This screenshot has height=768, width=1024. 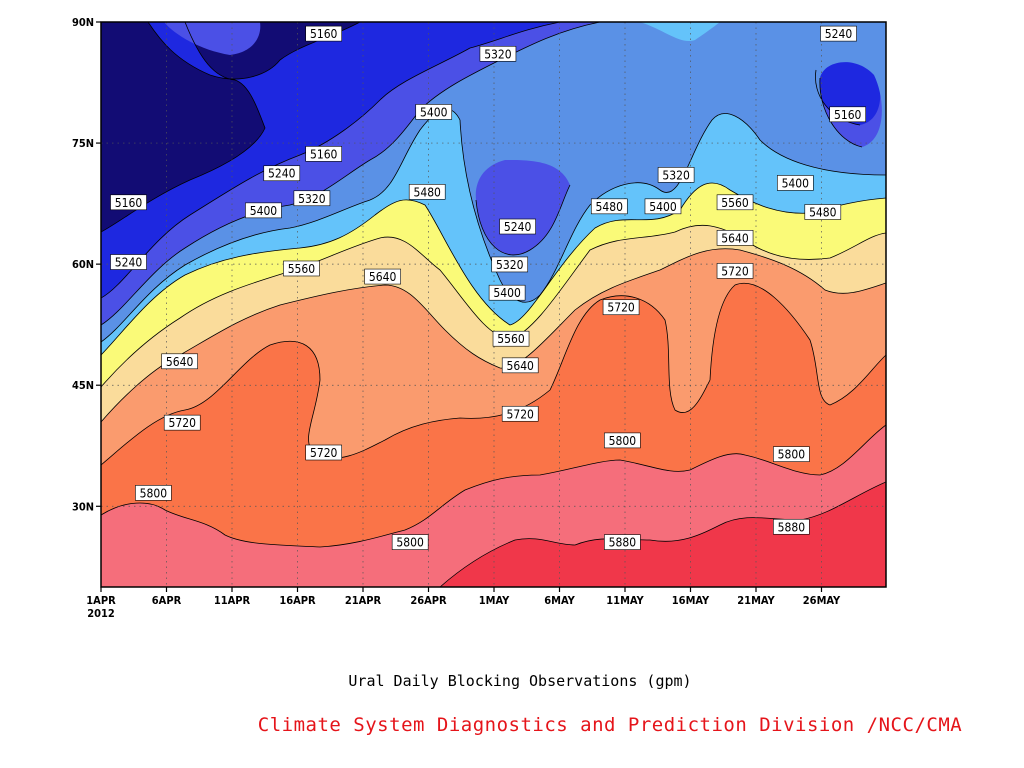 I want to click on contour-label-text-7: 5320, so click(x=312, y=199).